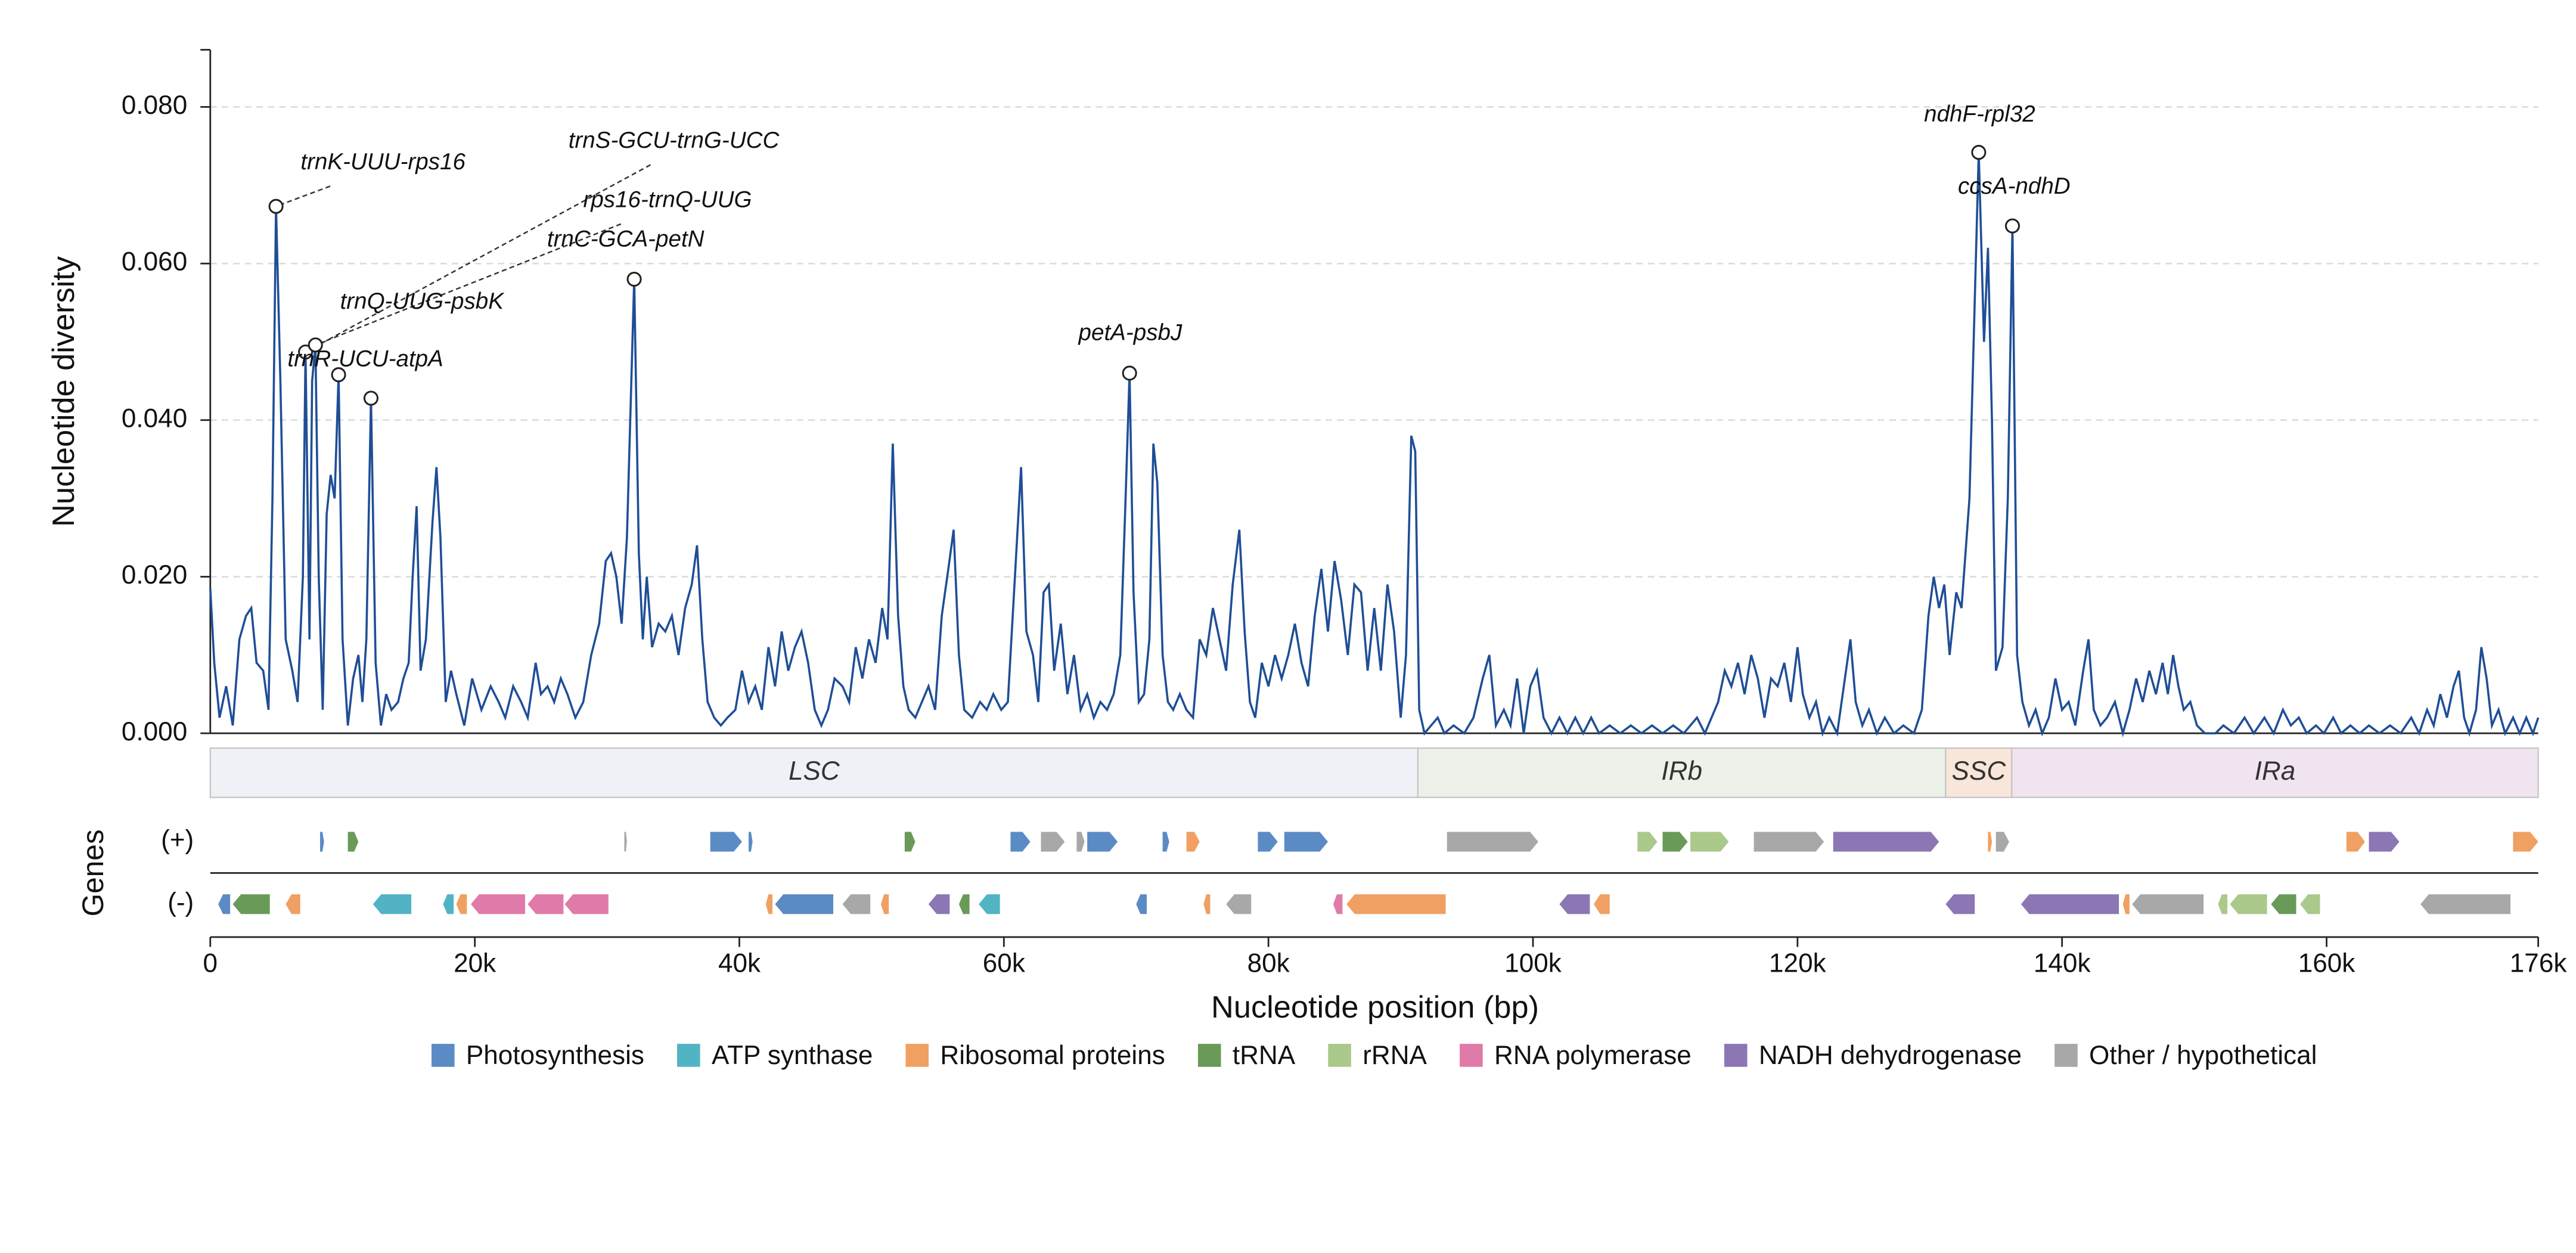  I want to click on track-label: (-), so click(181, 902).